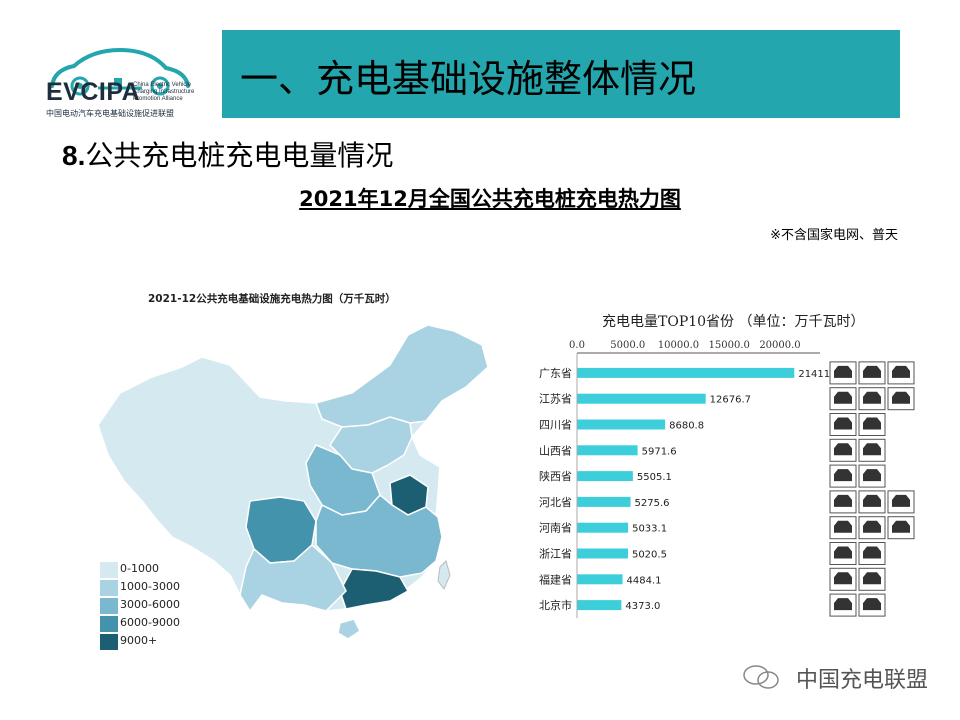  What do you see at coordinates (555, 528) in the screenshot?
I see `category-label: 河南省` at bounding box center [555, 528].